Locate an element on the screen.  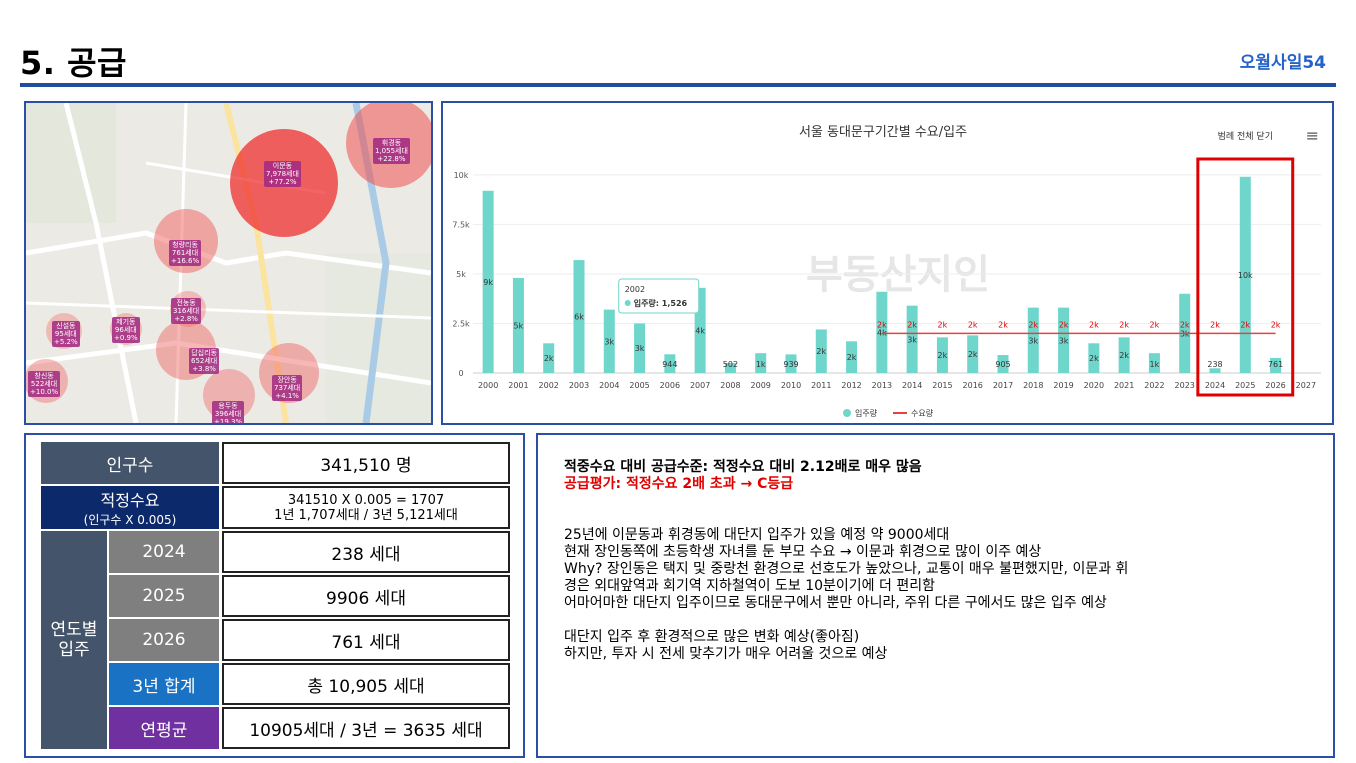
bar-value-label: 5k is located at coordinates (519, 325).